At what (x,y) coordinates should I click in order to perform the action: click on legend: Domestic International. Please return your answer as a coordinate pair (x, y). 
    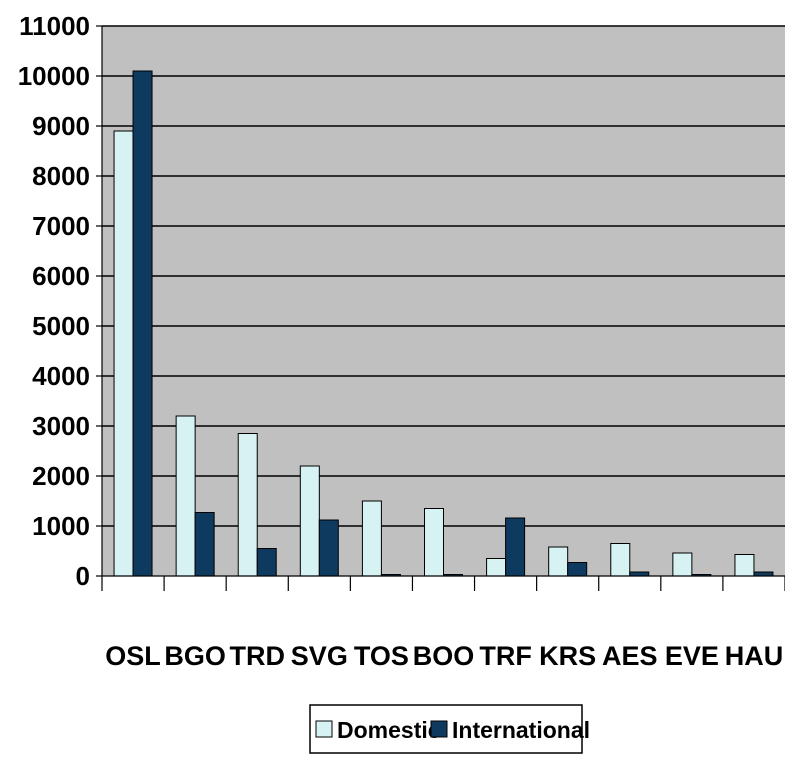
    Looking at the image, I should click on (449, 729).